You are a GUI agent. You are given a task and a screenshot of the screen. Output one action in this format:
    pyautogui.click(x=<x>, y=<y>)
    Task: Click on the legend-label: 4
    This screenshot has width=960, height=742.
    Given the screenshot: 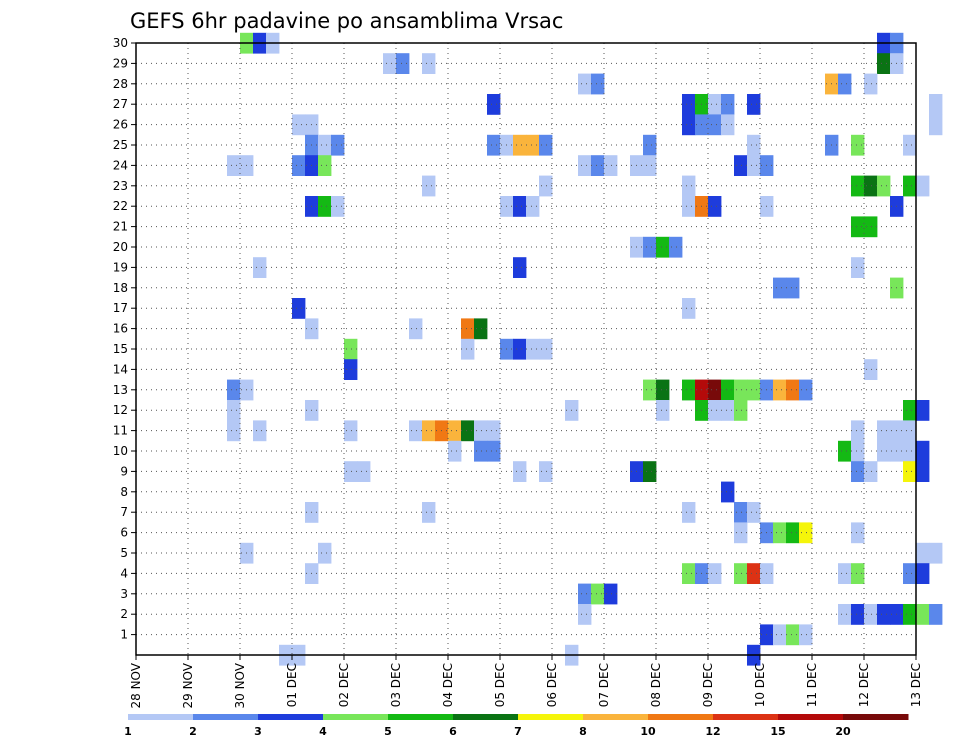 What is the action you would take?
    pyautogui.click(x=323, y=731)
    